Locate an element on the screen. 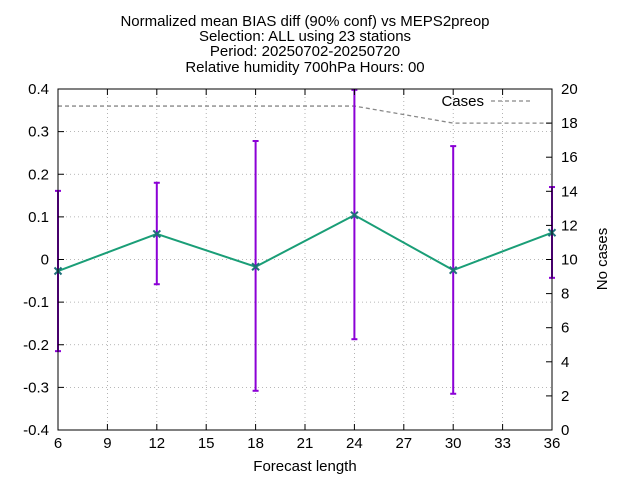 Image resolution: width=640 pixels, height=480 pixels. y-tick-label: -0.1 is located at coordinates (36, 302).